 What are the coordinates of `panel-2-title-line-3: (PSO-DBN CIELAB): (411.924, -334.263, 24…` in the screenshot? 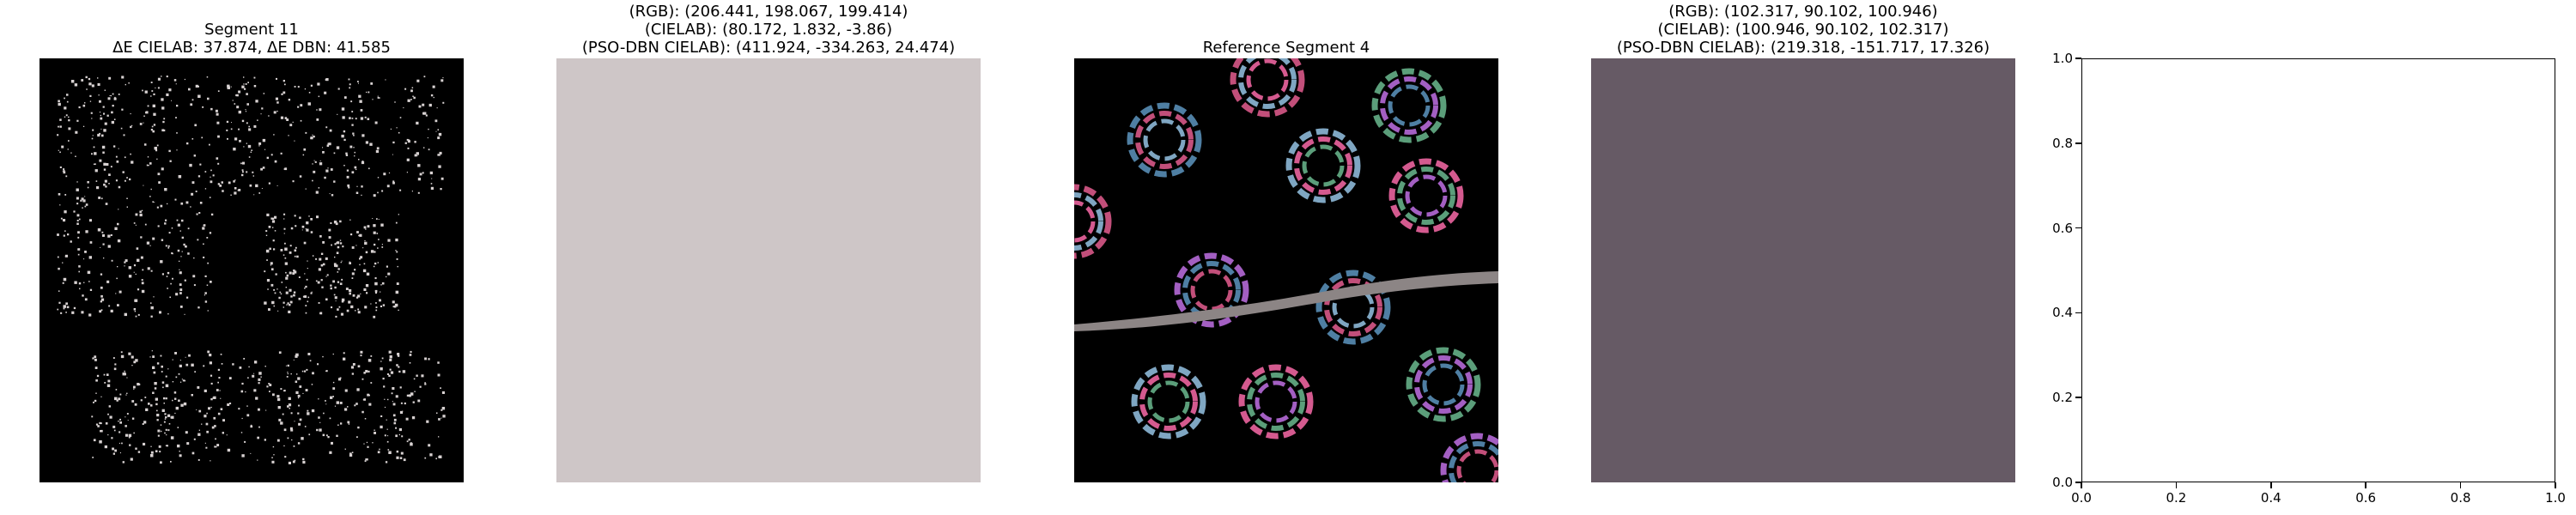 It's located at (768, 48).